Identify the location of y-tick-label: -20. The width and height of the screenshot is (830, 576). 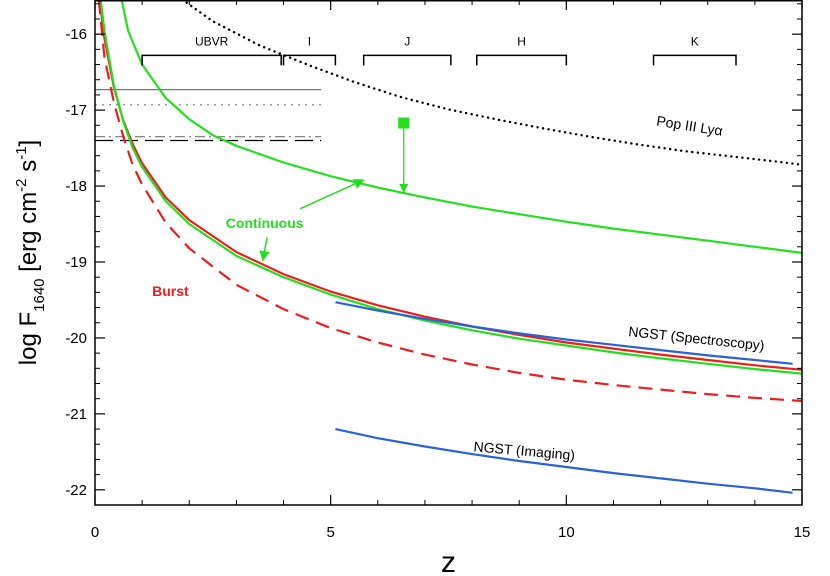
(76, 338).